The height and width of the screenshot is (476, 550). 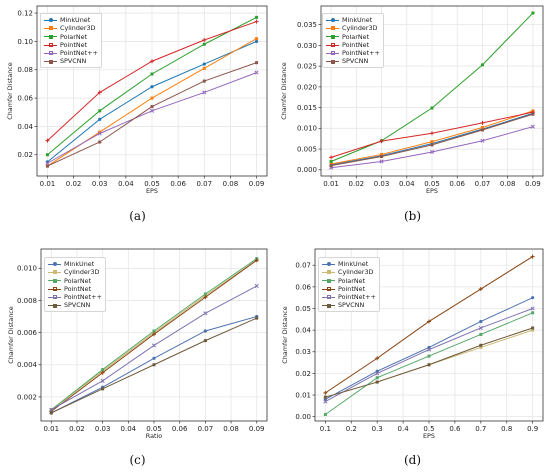 I want to click on x-tick-label: 0.7, so click(x=480, y=429).